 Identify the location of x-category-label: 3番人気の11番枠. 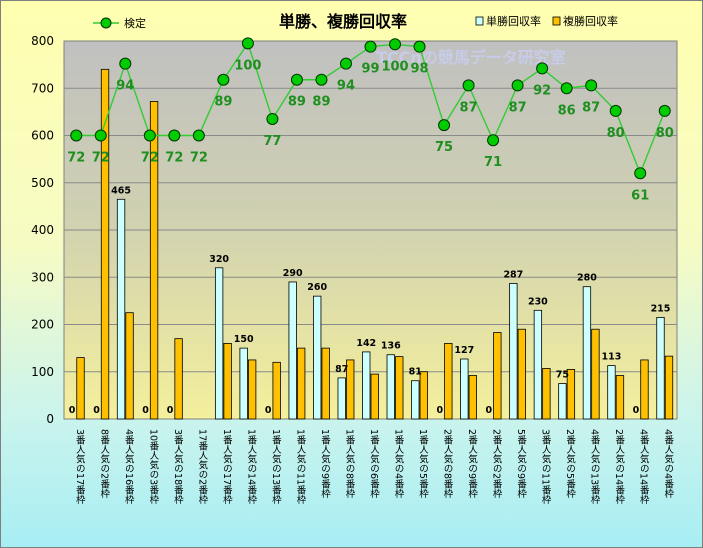
(546, 467).